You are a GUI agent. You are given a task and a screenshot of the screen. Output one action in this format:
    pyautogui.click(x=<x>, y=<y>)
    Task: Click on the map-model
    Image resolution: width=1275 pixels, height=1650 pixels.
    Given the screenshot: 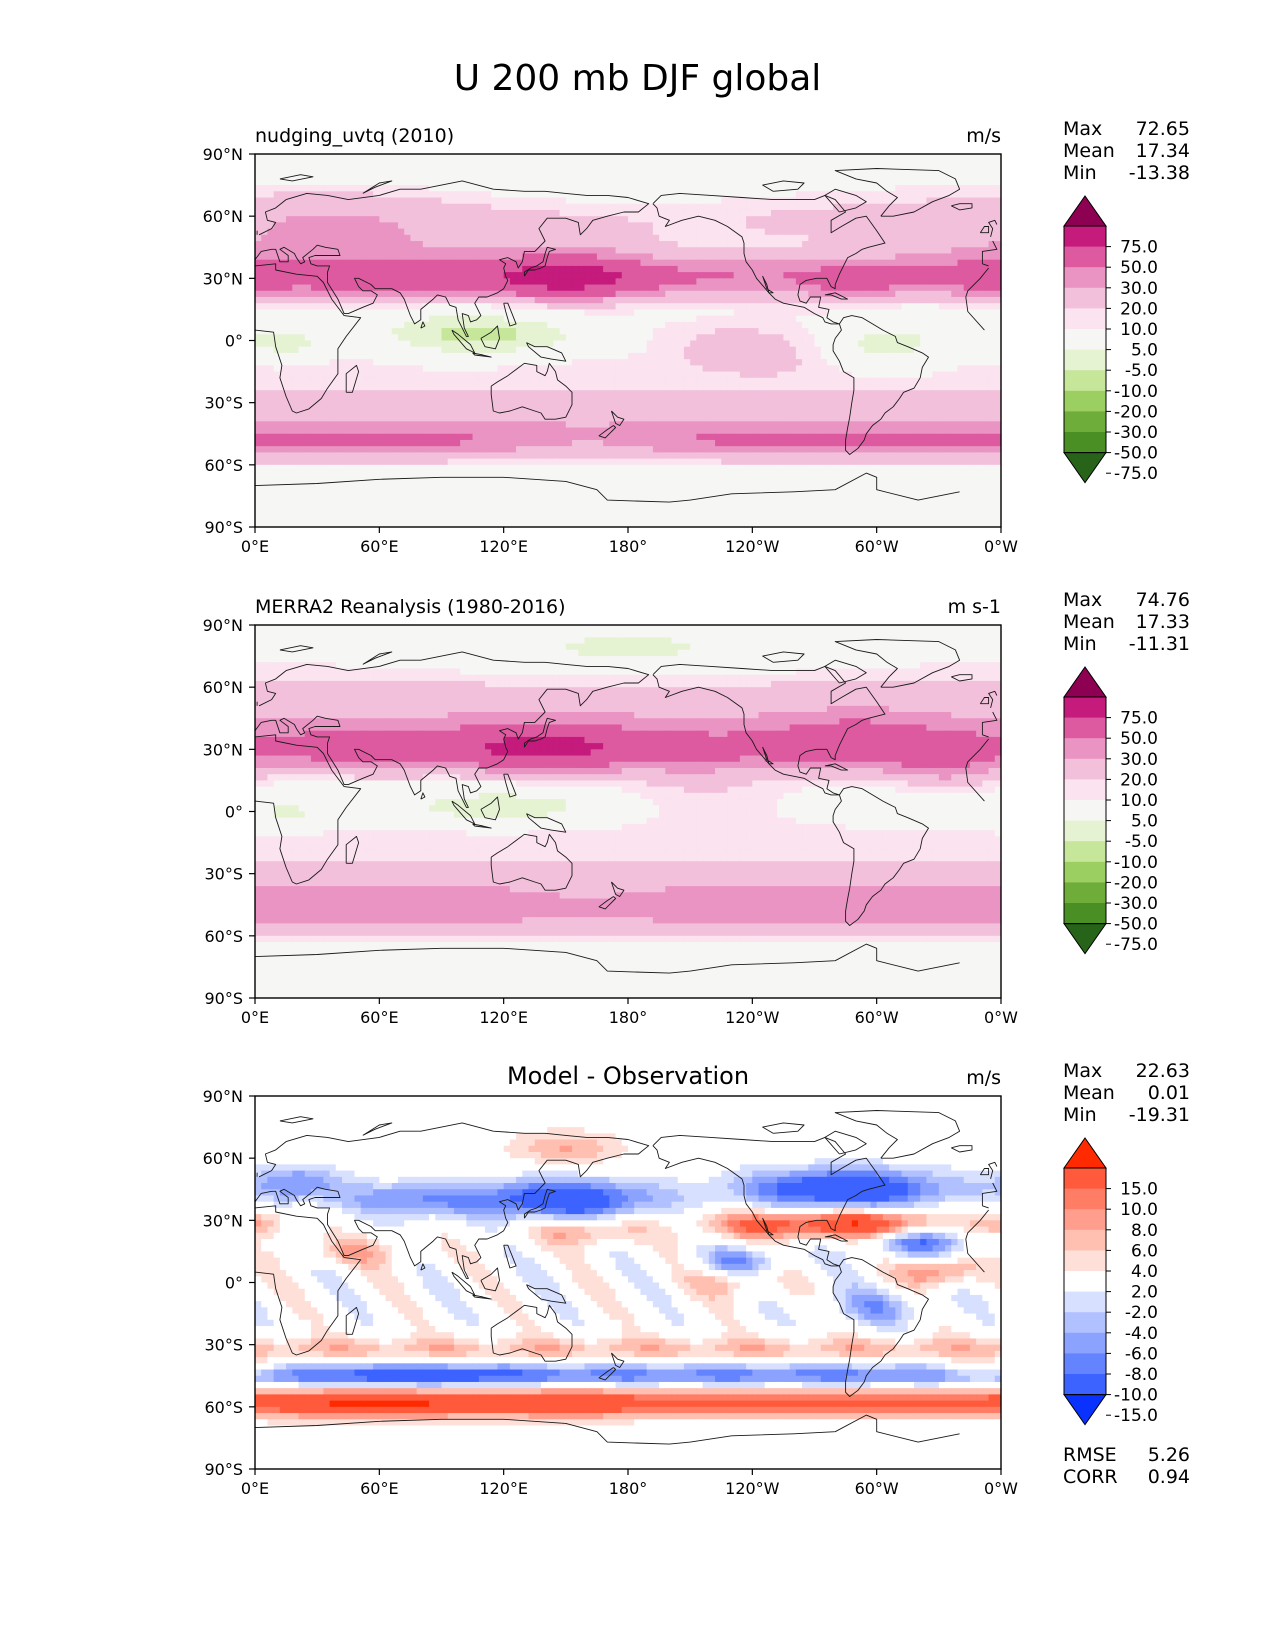 What is the action you would take?
    pyautogui.click(x=628, y=340)
    